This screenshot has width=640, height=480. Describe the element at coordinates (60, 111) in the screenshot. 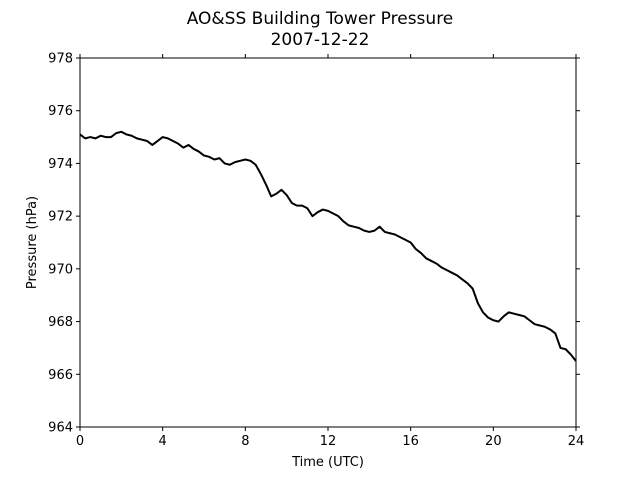

I see `y-tick-label: 976` at that location.